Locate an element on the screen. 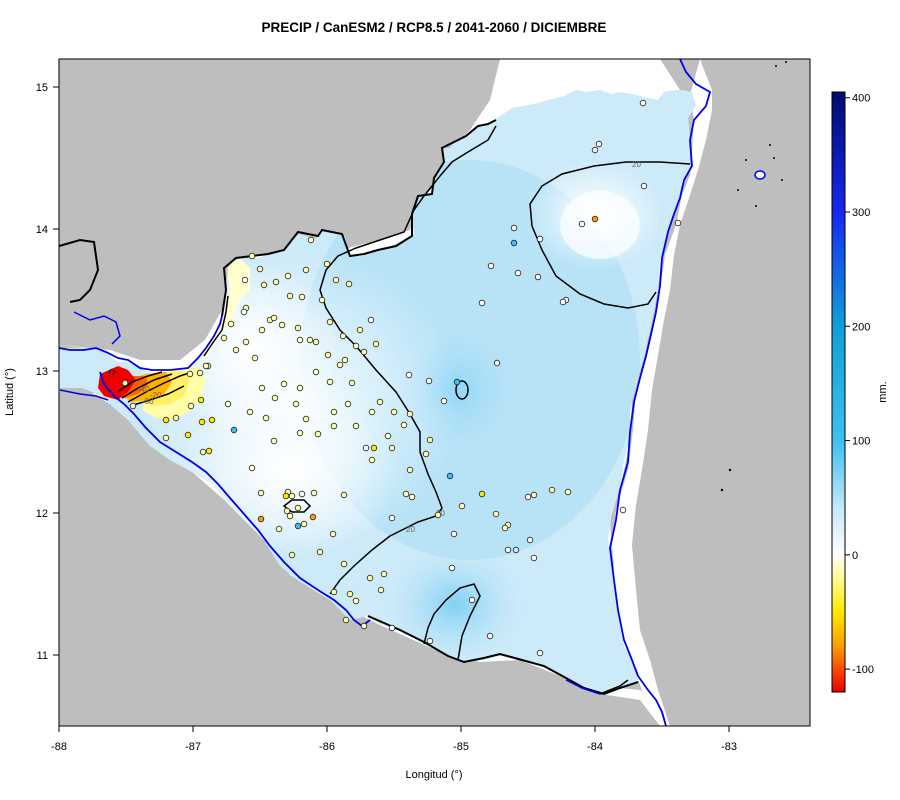  contour-small-center is located at coordinates (462, 390).